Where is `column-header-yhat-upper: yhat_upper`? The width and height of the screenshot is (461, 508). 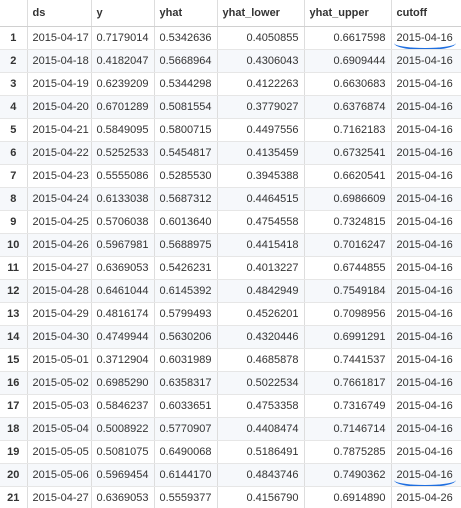
column-header-yhat-upper: yhat_upper is located at coordinates (348, 13).